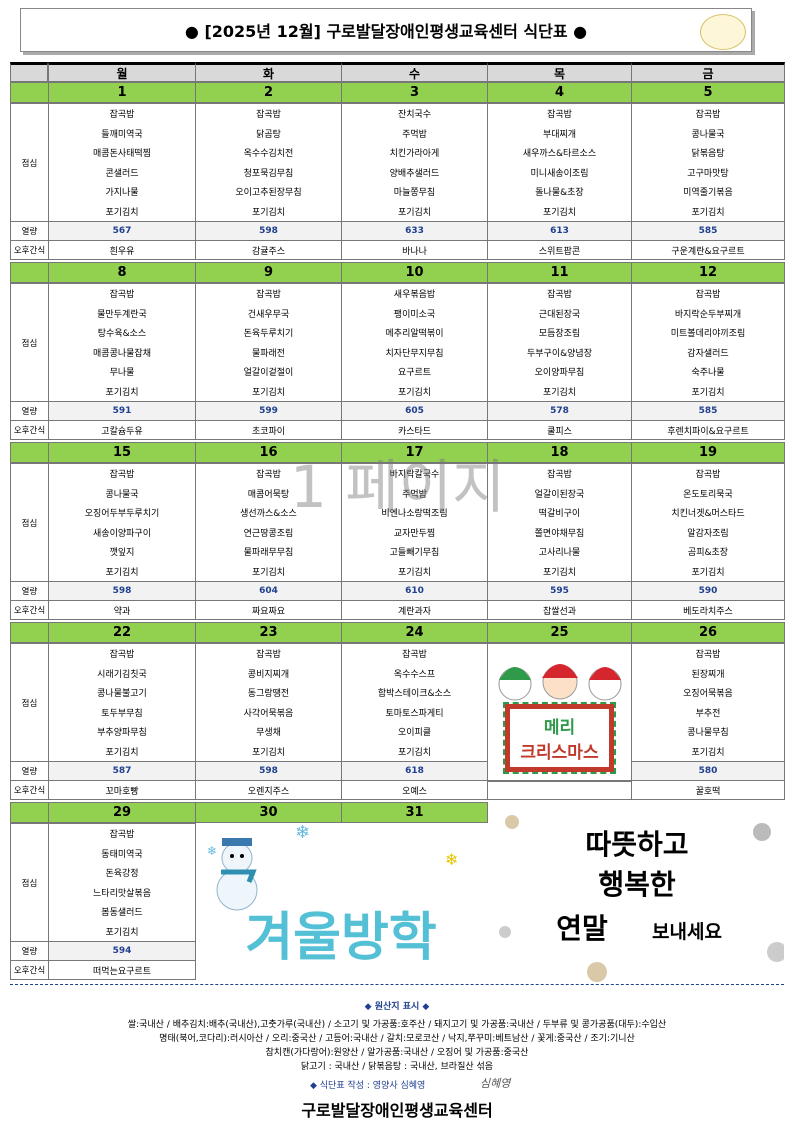  What do you see at coordinates (268, 314) in the screenshot?
I see `menu-item: 건새우무국` at bounding box center [268, 314].